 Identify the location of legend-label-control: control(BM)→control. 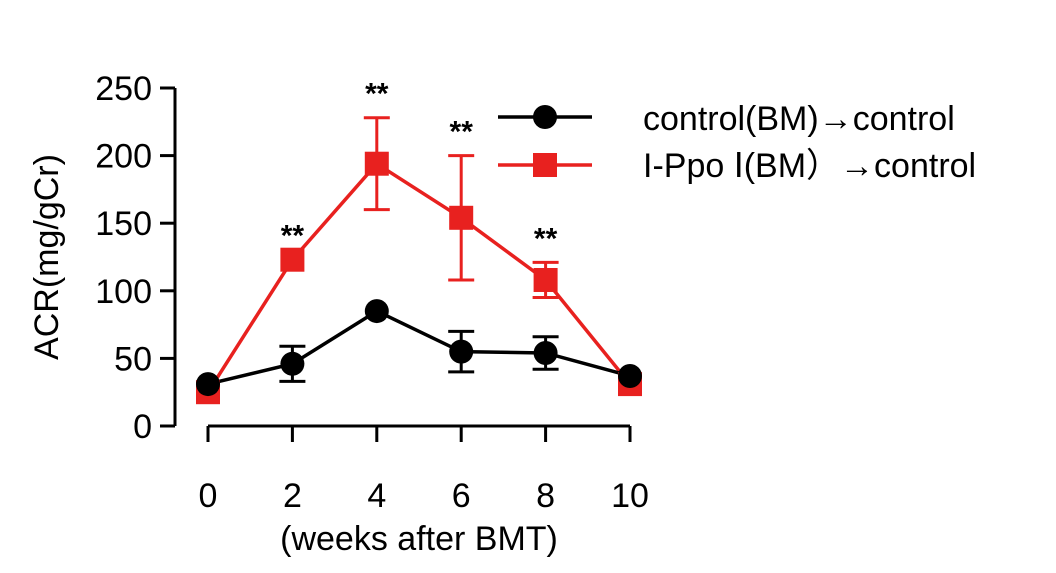
(799, 119).